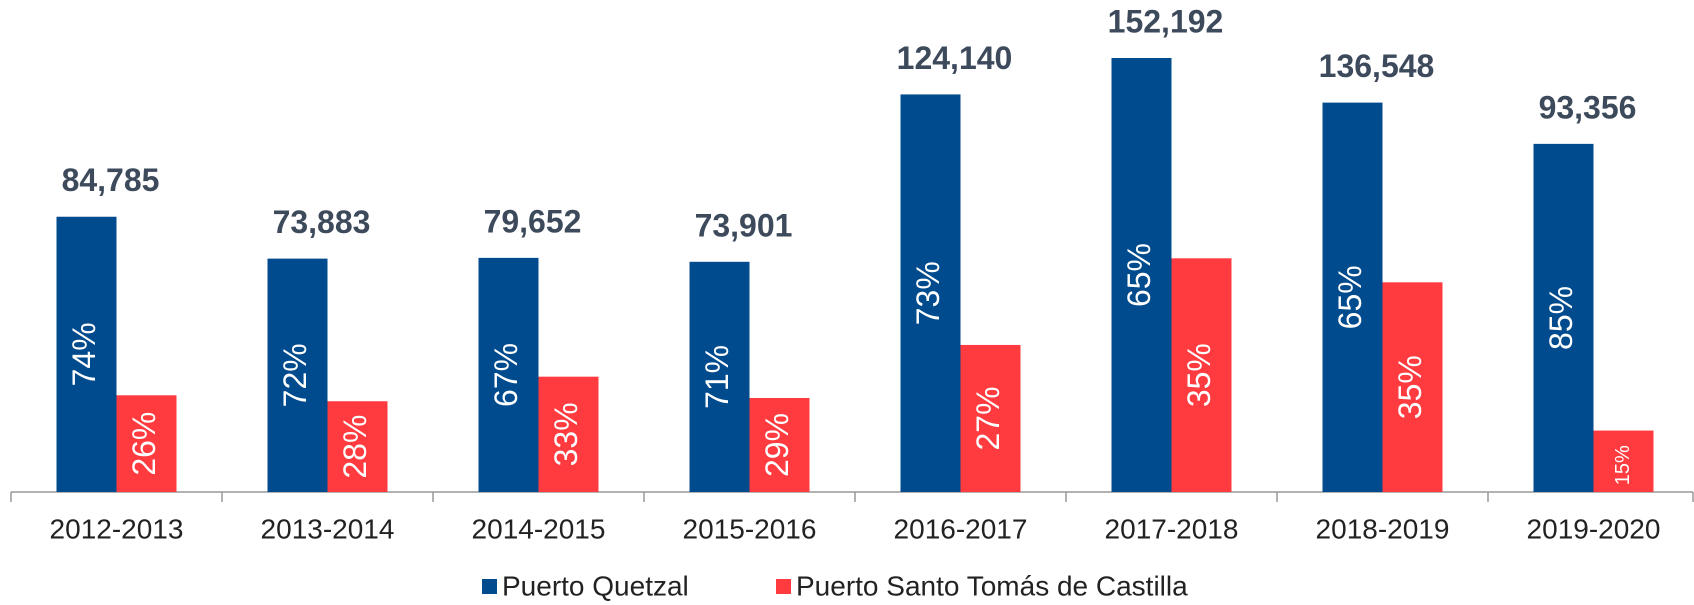  Describe the element at coordinates (539, 528) in the screenshot. I see `x-tick-label: 2014-2015` at that location.